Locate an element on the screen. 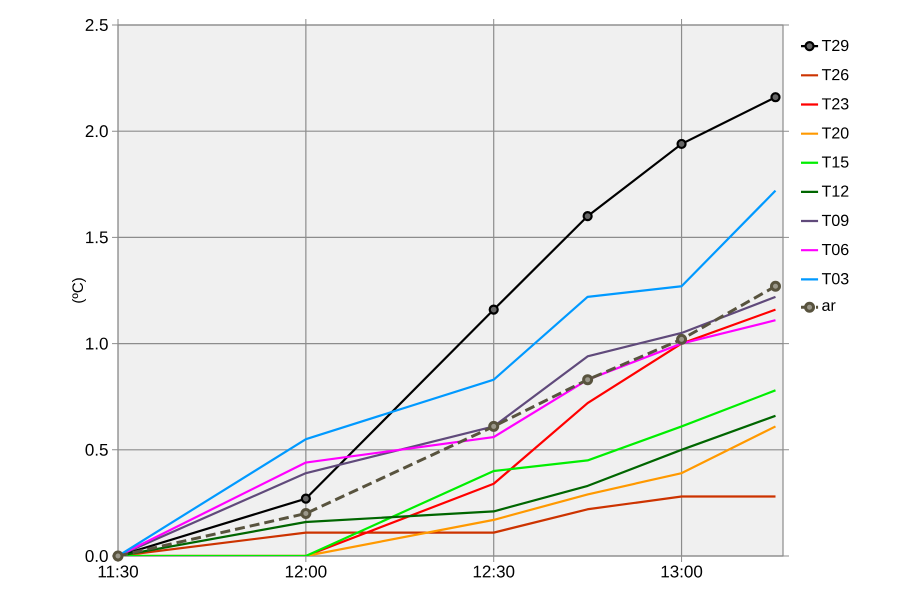  x-tick-label: 12:30 is located at coordinates (494, 572).